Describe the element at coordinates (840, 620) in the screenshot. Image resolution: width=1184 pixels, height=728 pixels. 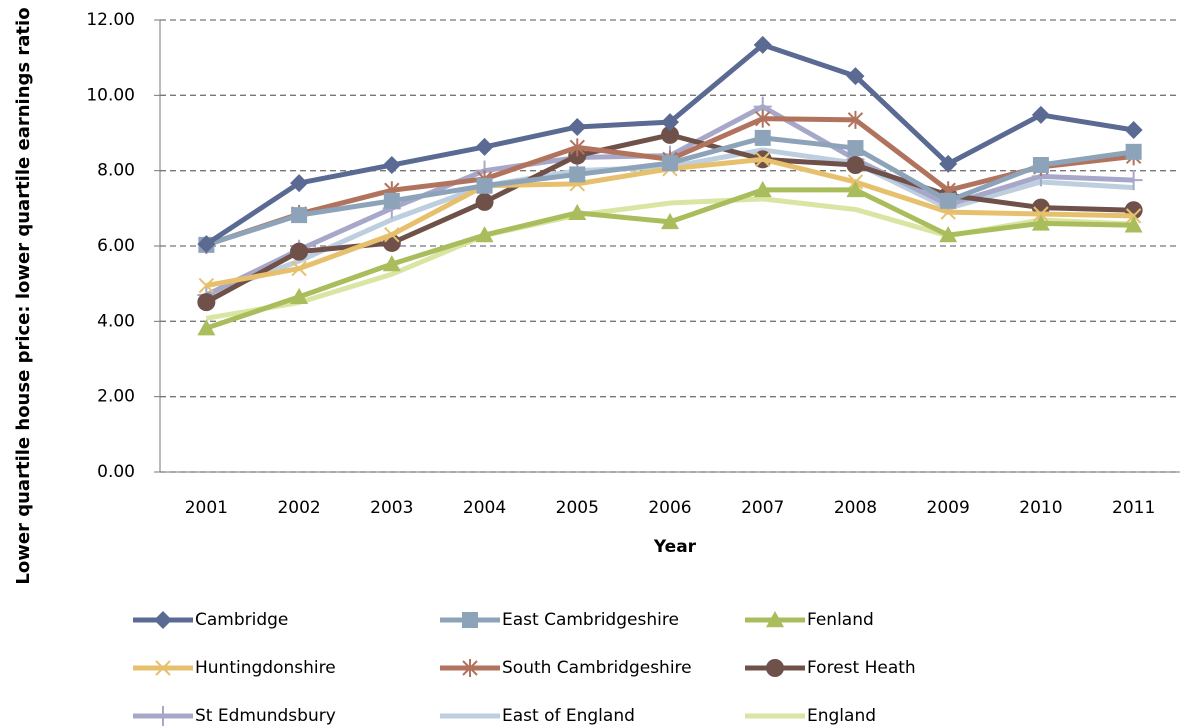
I see `legend-label: Fenland` at that location.